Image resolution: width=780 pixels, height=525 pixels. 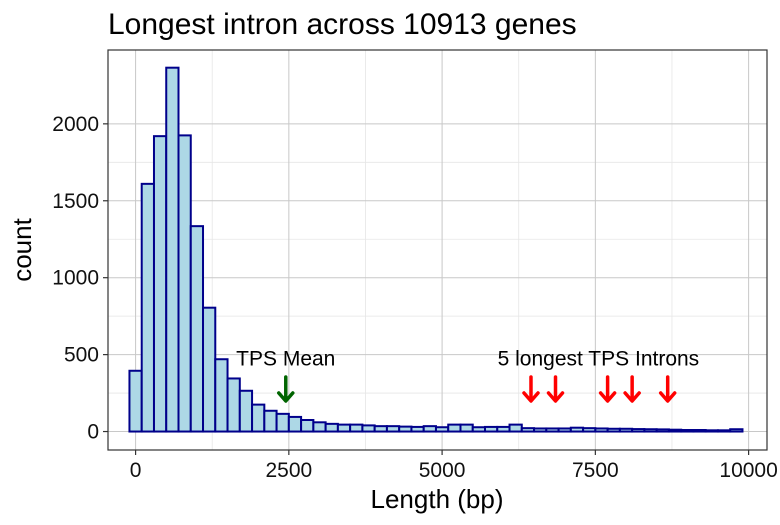 I want to click on y-tick-label: 0, so click(x=93, y=432).